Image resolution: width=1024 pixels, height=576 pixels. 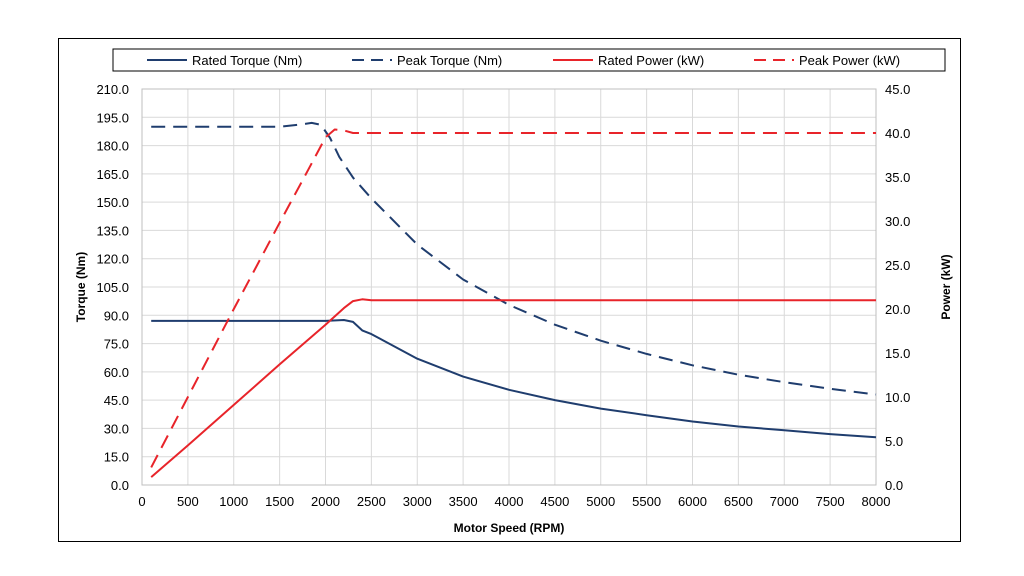 I want to click on series-line-rated-torque-nm, so click(x=514, y=379).